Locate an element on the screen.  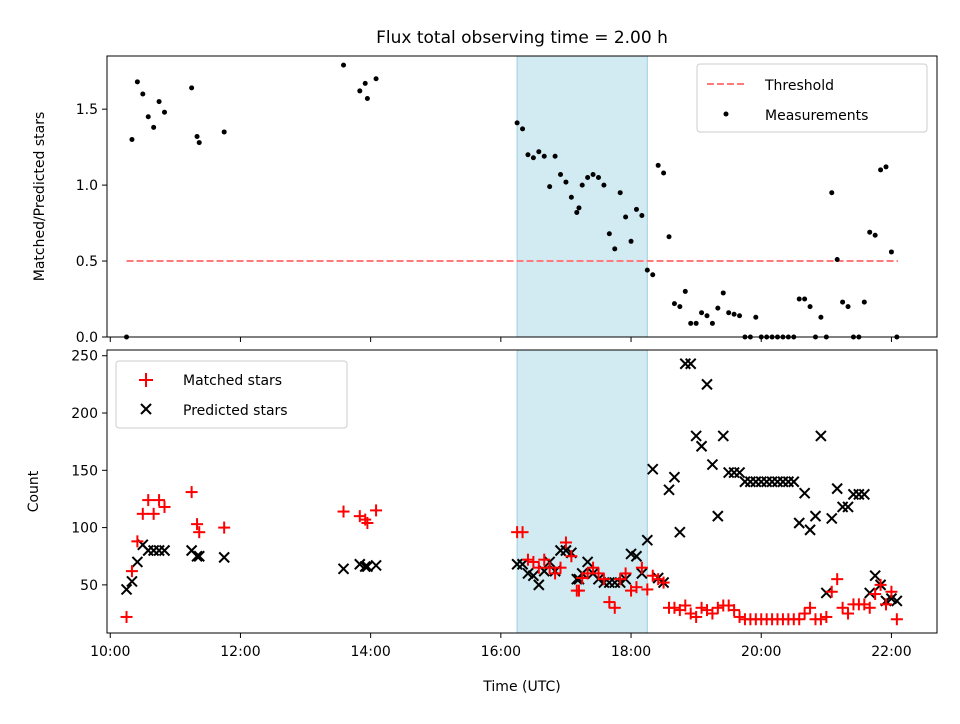
count-y-tick-label: 50 is located at coordinates (89, 586).